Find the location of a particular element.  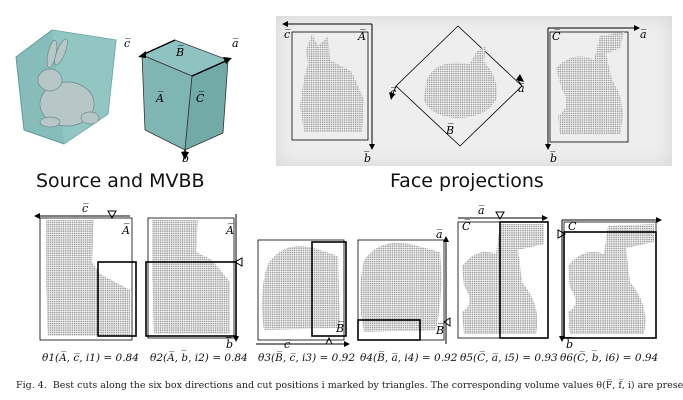

cut-4-formula: θ4(B̅, a̅, i4) = 0.92 is located at coordinates (409, 358).